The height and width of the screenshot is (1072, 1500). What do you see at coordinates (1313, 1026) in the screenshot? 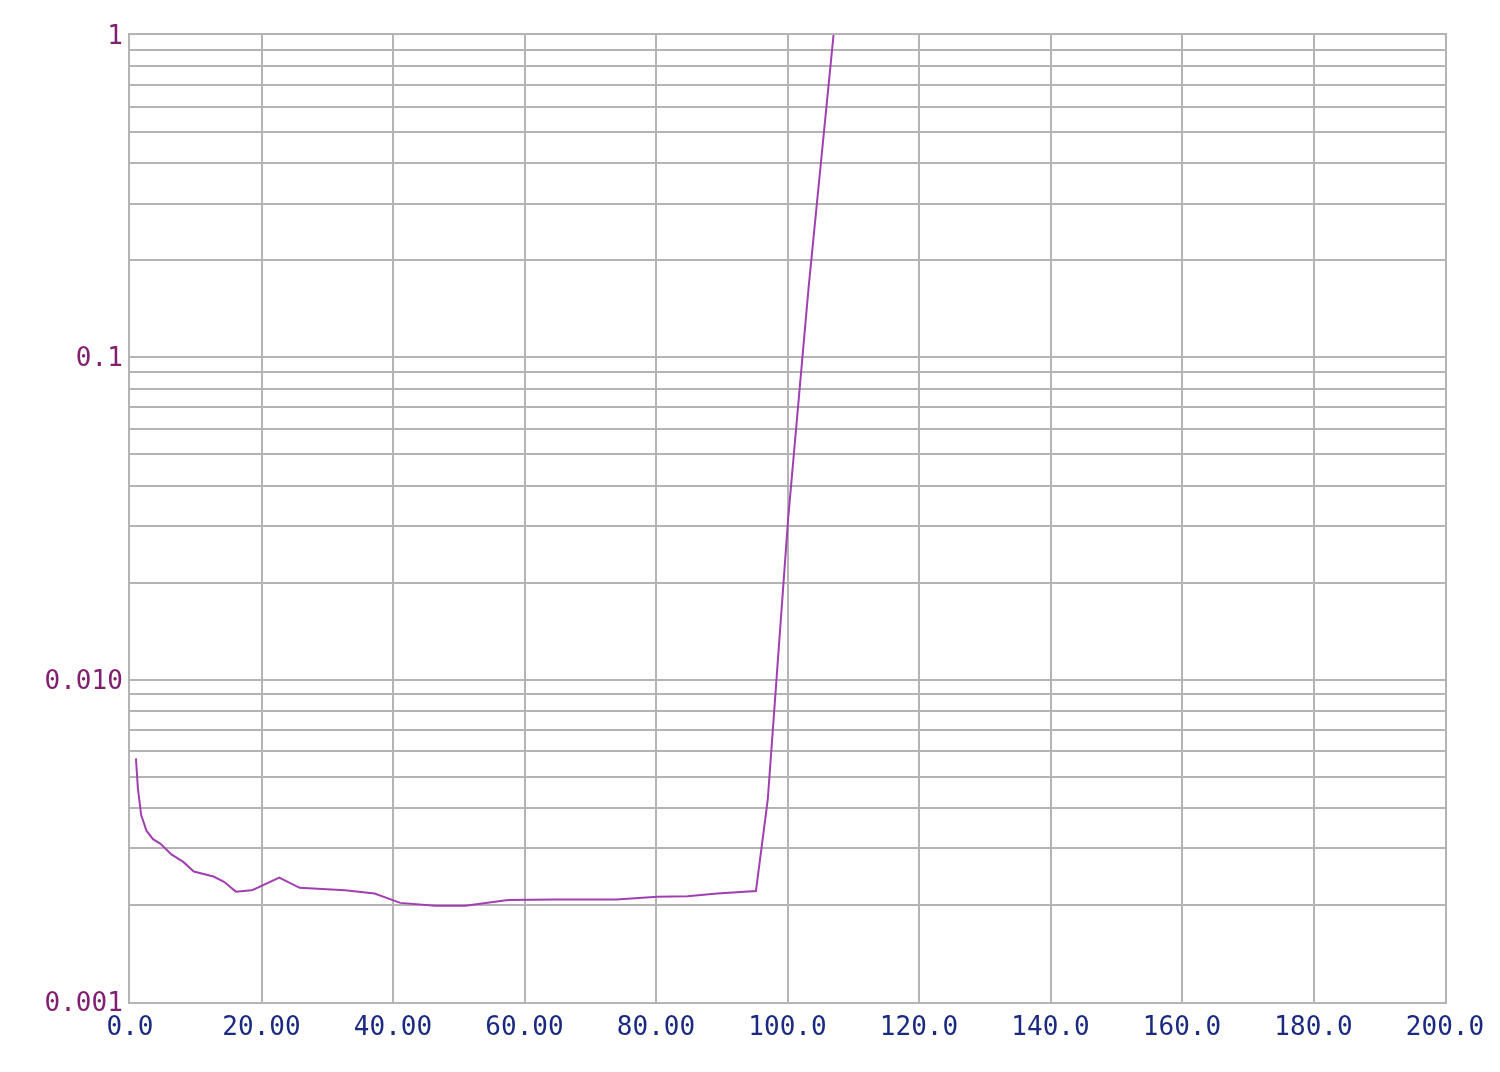
I see `x-tick-label: 180.0` at bounding box center [1313, 1026].